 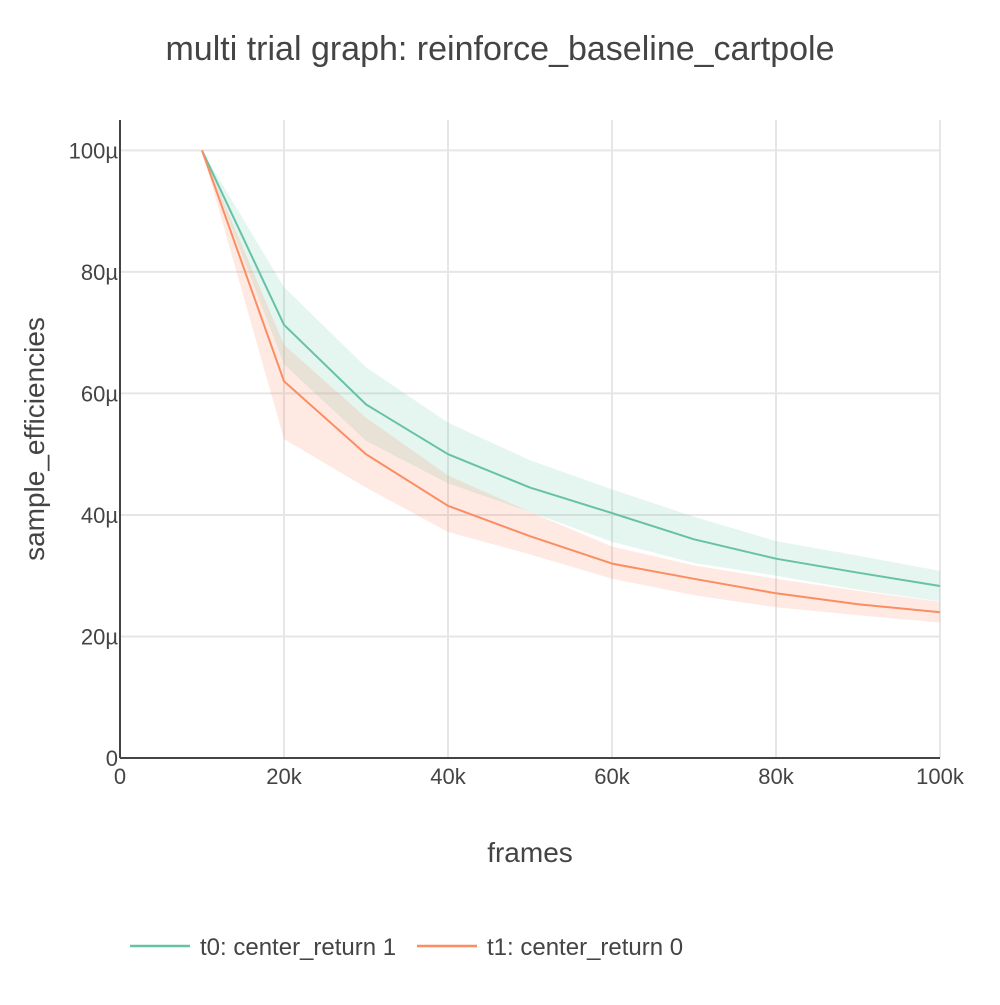 What do you see at coordinates (776, 776) in the screenshot?
I see `x-tick-label: 80k` at bounding box center [776, 776].